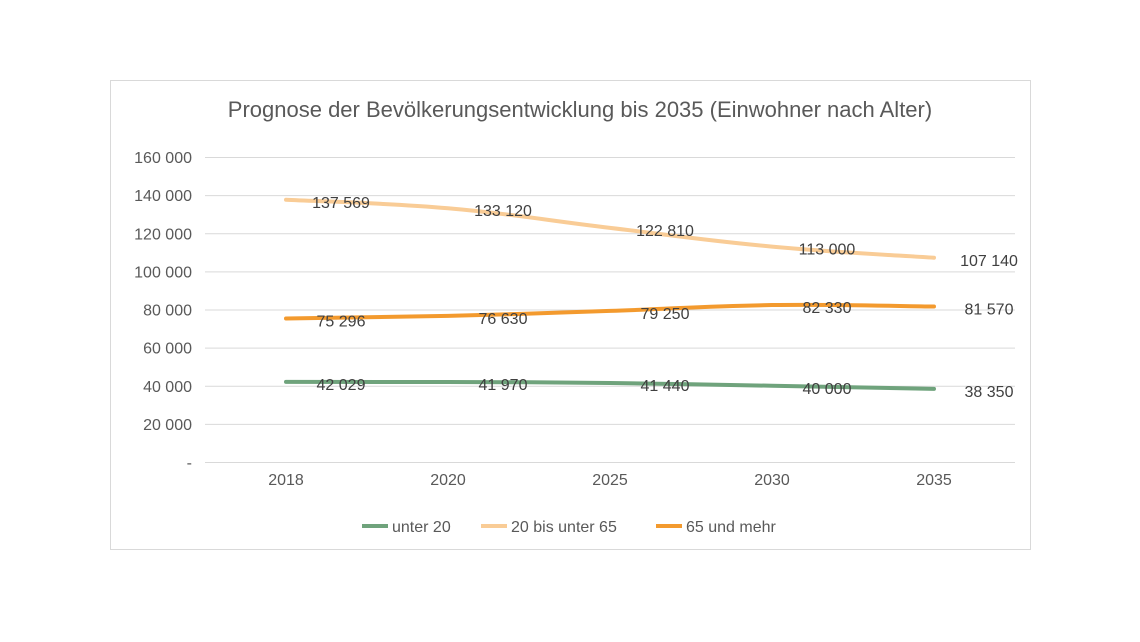  What do you see at coordinates (163, 234) in the screenshot?
I see `y-tick-label: 120 000` at bounding box center [163, 234].